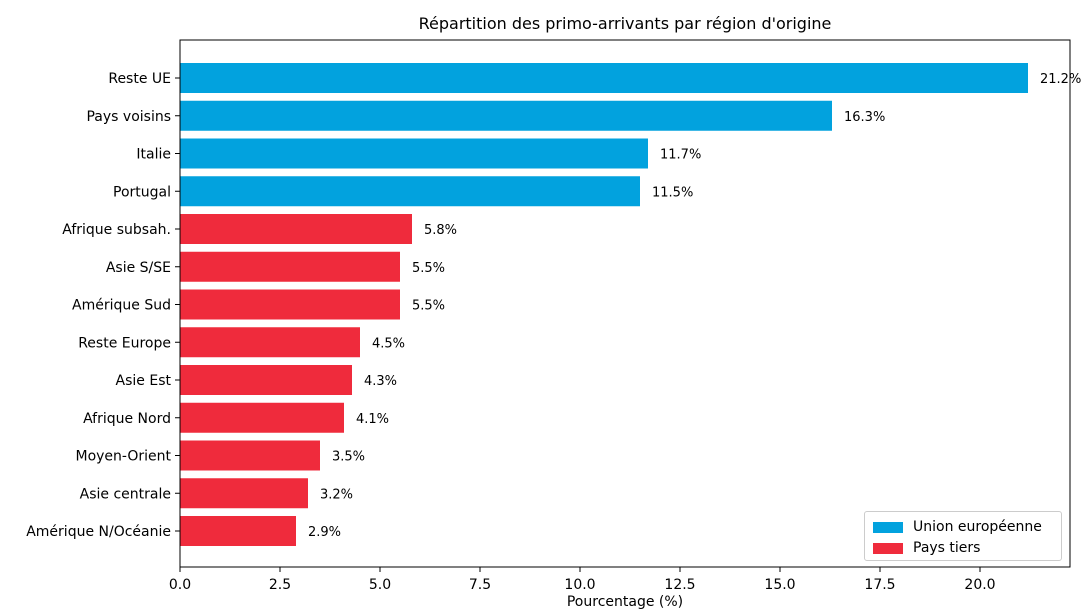 The width and height of the screenshot is (1082, 610). I want to click on data-label: 3.5%, so click(348, 457).